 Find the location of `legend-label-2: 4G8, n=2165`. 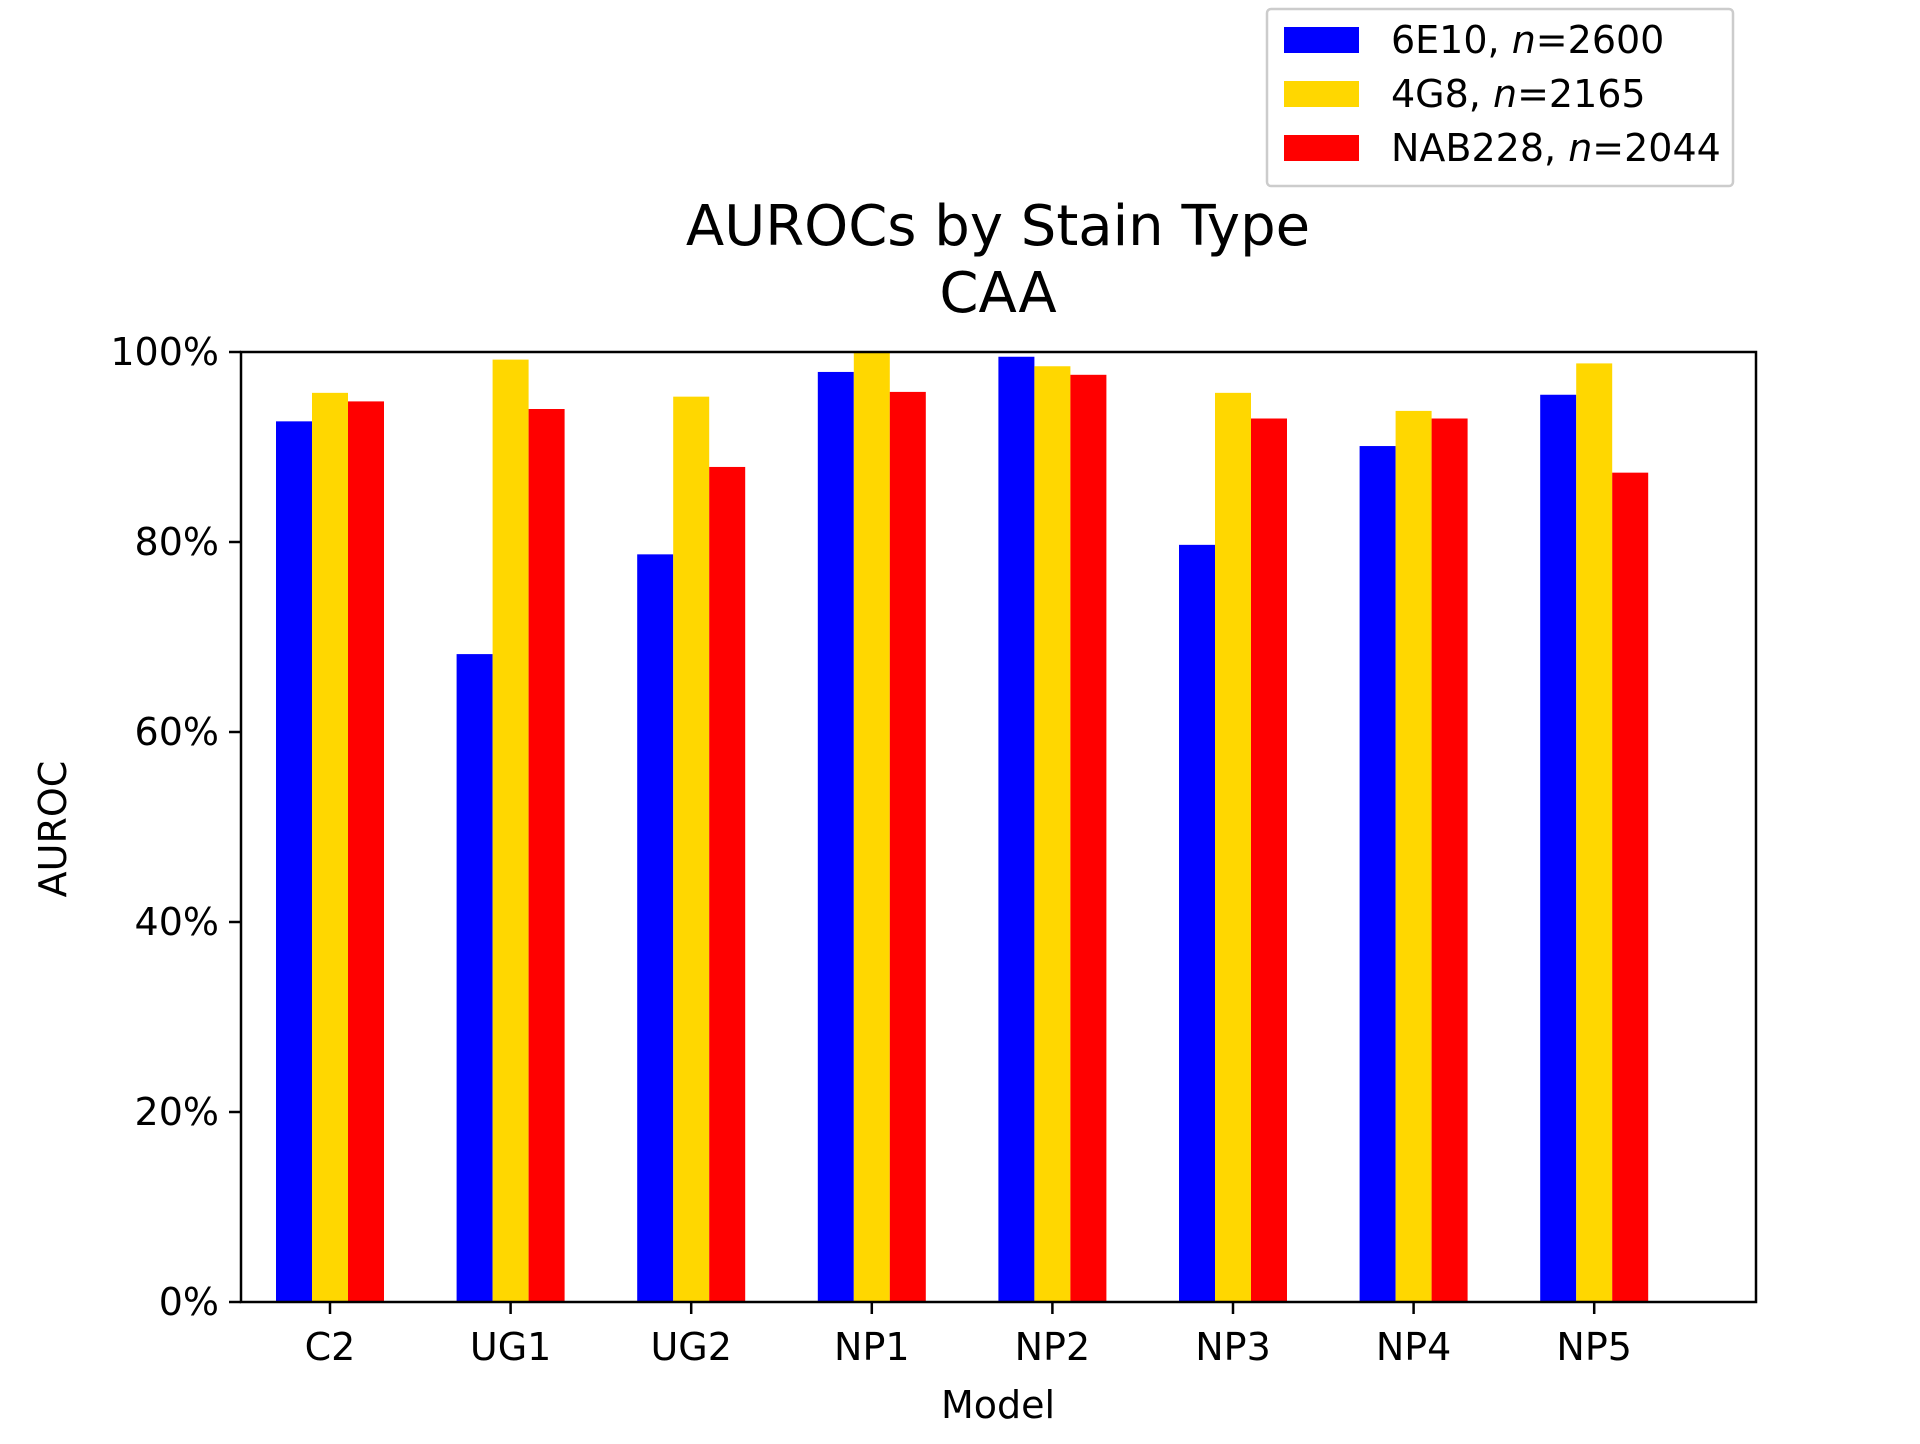

legend-label-2: 4G8, n=2165 is located at coordinates (1518, 94).